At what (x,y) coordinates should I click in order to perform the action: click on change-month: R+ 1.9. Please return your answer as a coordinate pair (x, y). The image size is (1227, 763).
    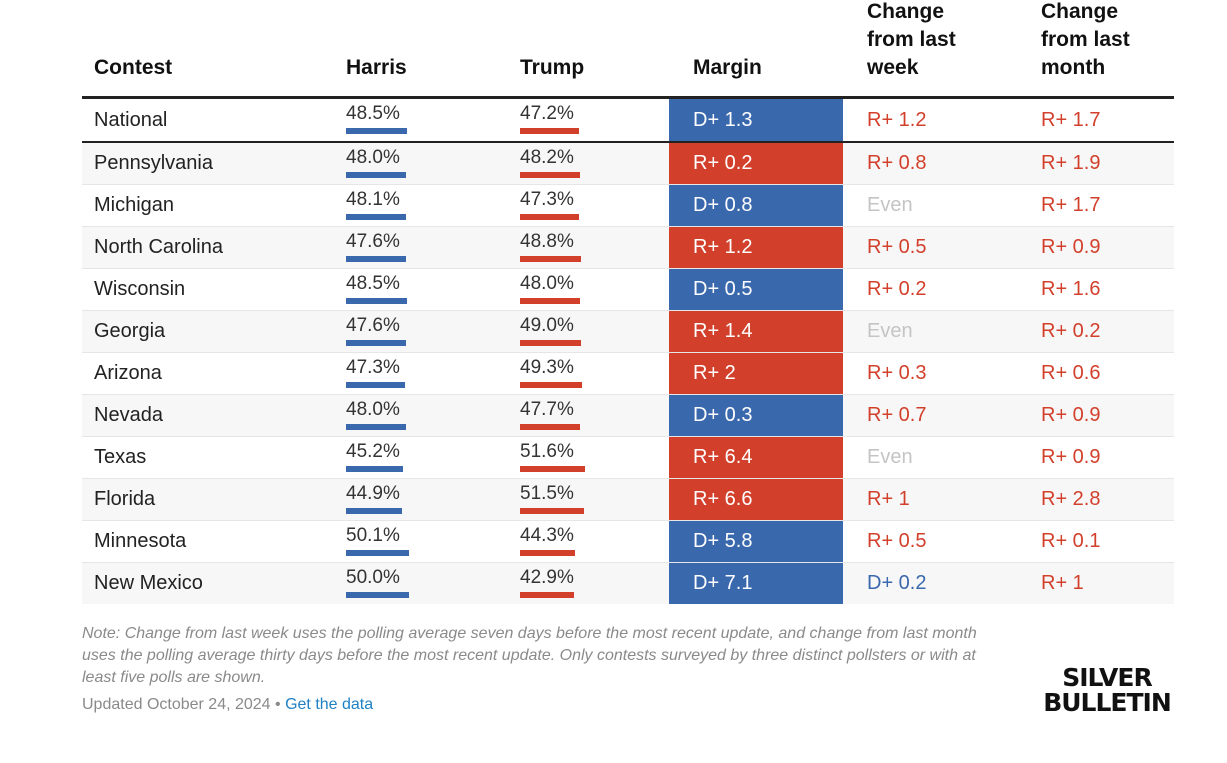
    Looking at the image, I should click on (1071, 163).